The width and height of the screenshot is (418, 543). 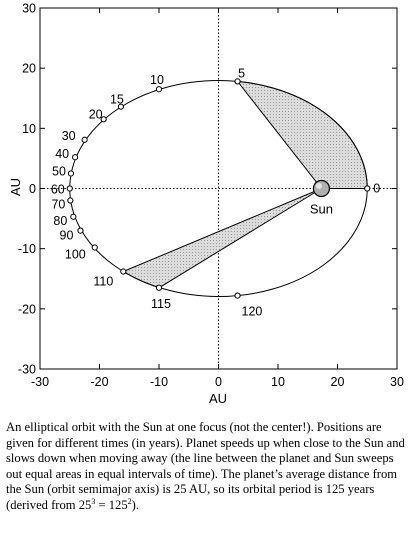 What do you see at coordinates (252, 312) in the screenshot?
I see `point-label-120: 120` at bounding box center [252, 312].